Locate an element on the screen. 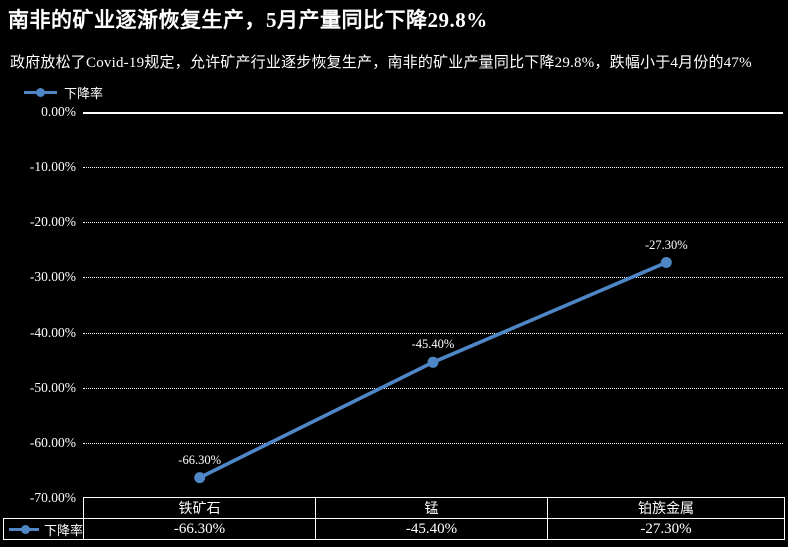 The width and height of the screenshot is (788, 547). table-header-row: 铁矿石 锰 铂族金属 is located at coordinates (394, 508).